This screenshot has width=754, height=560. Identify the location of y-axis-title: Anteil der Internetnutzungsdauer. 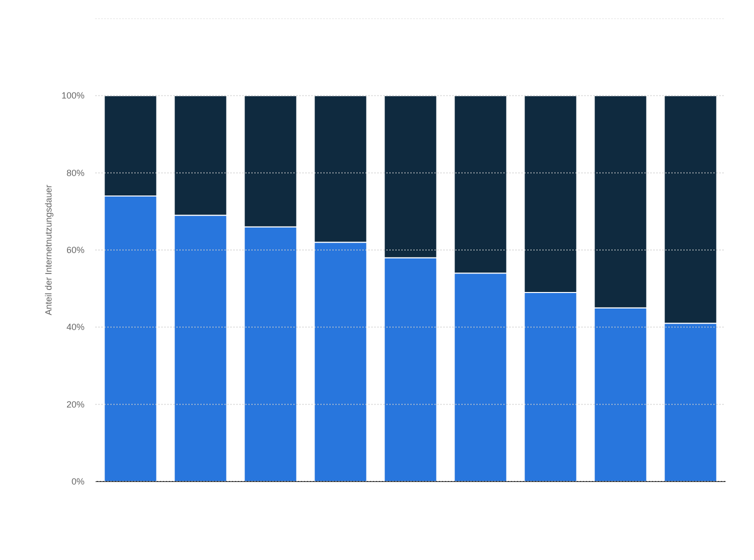
(48, 250).